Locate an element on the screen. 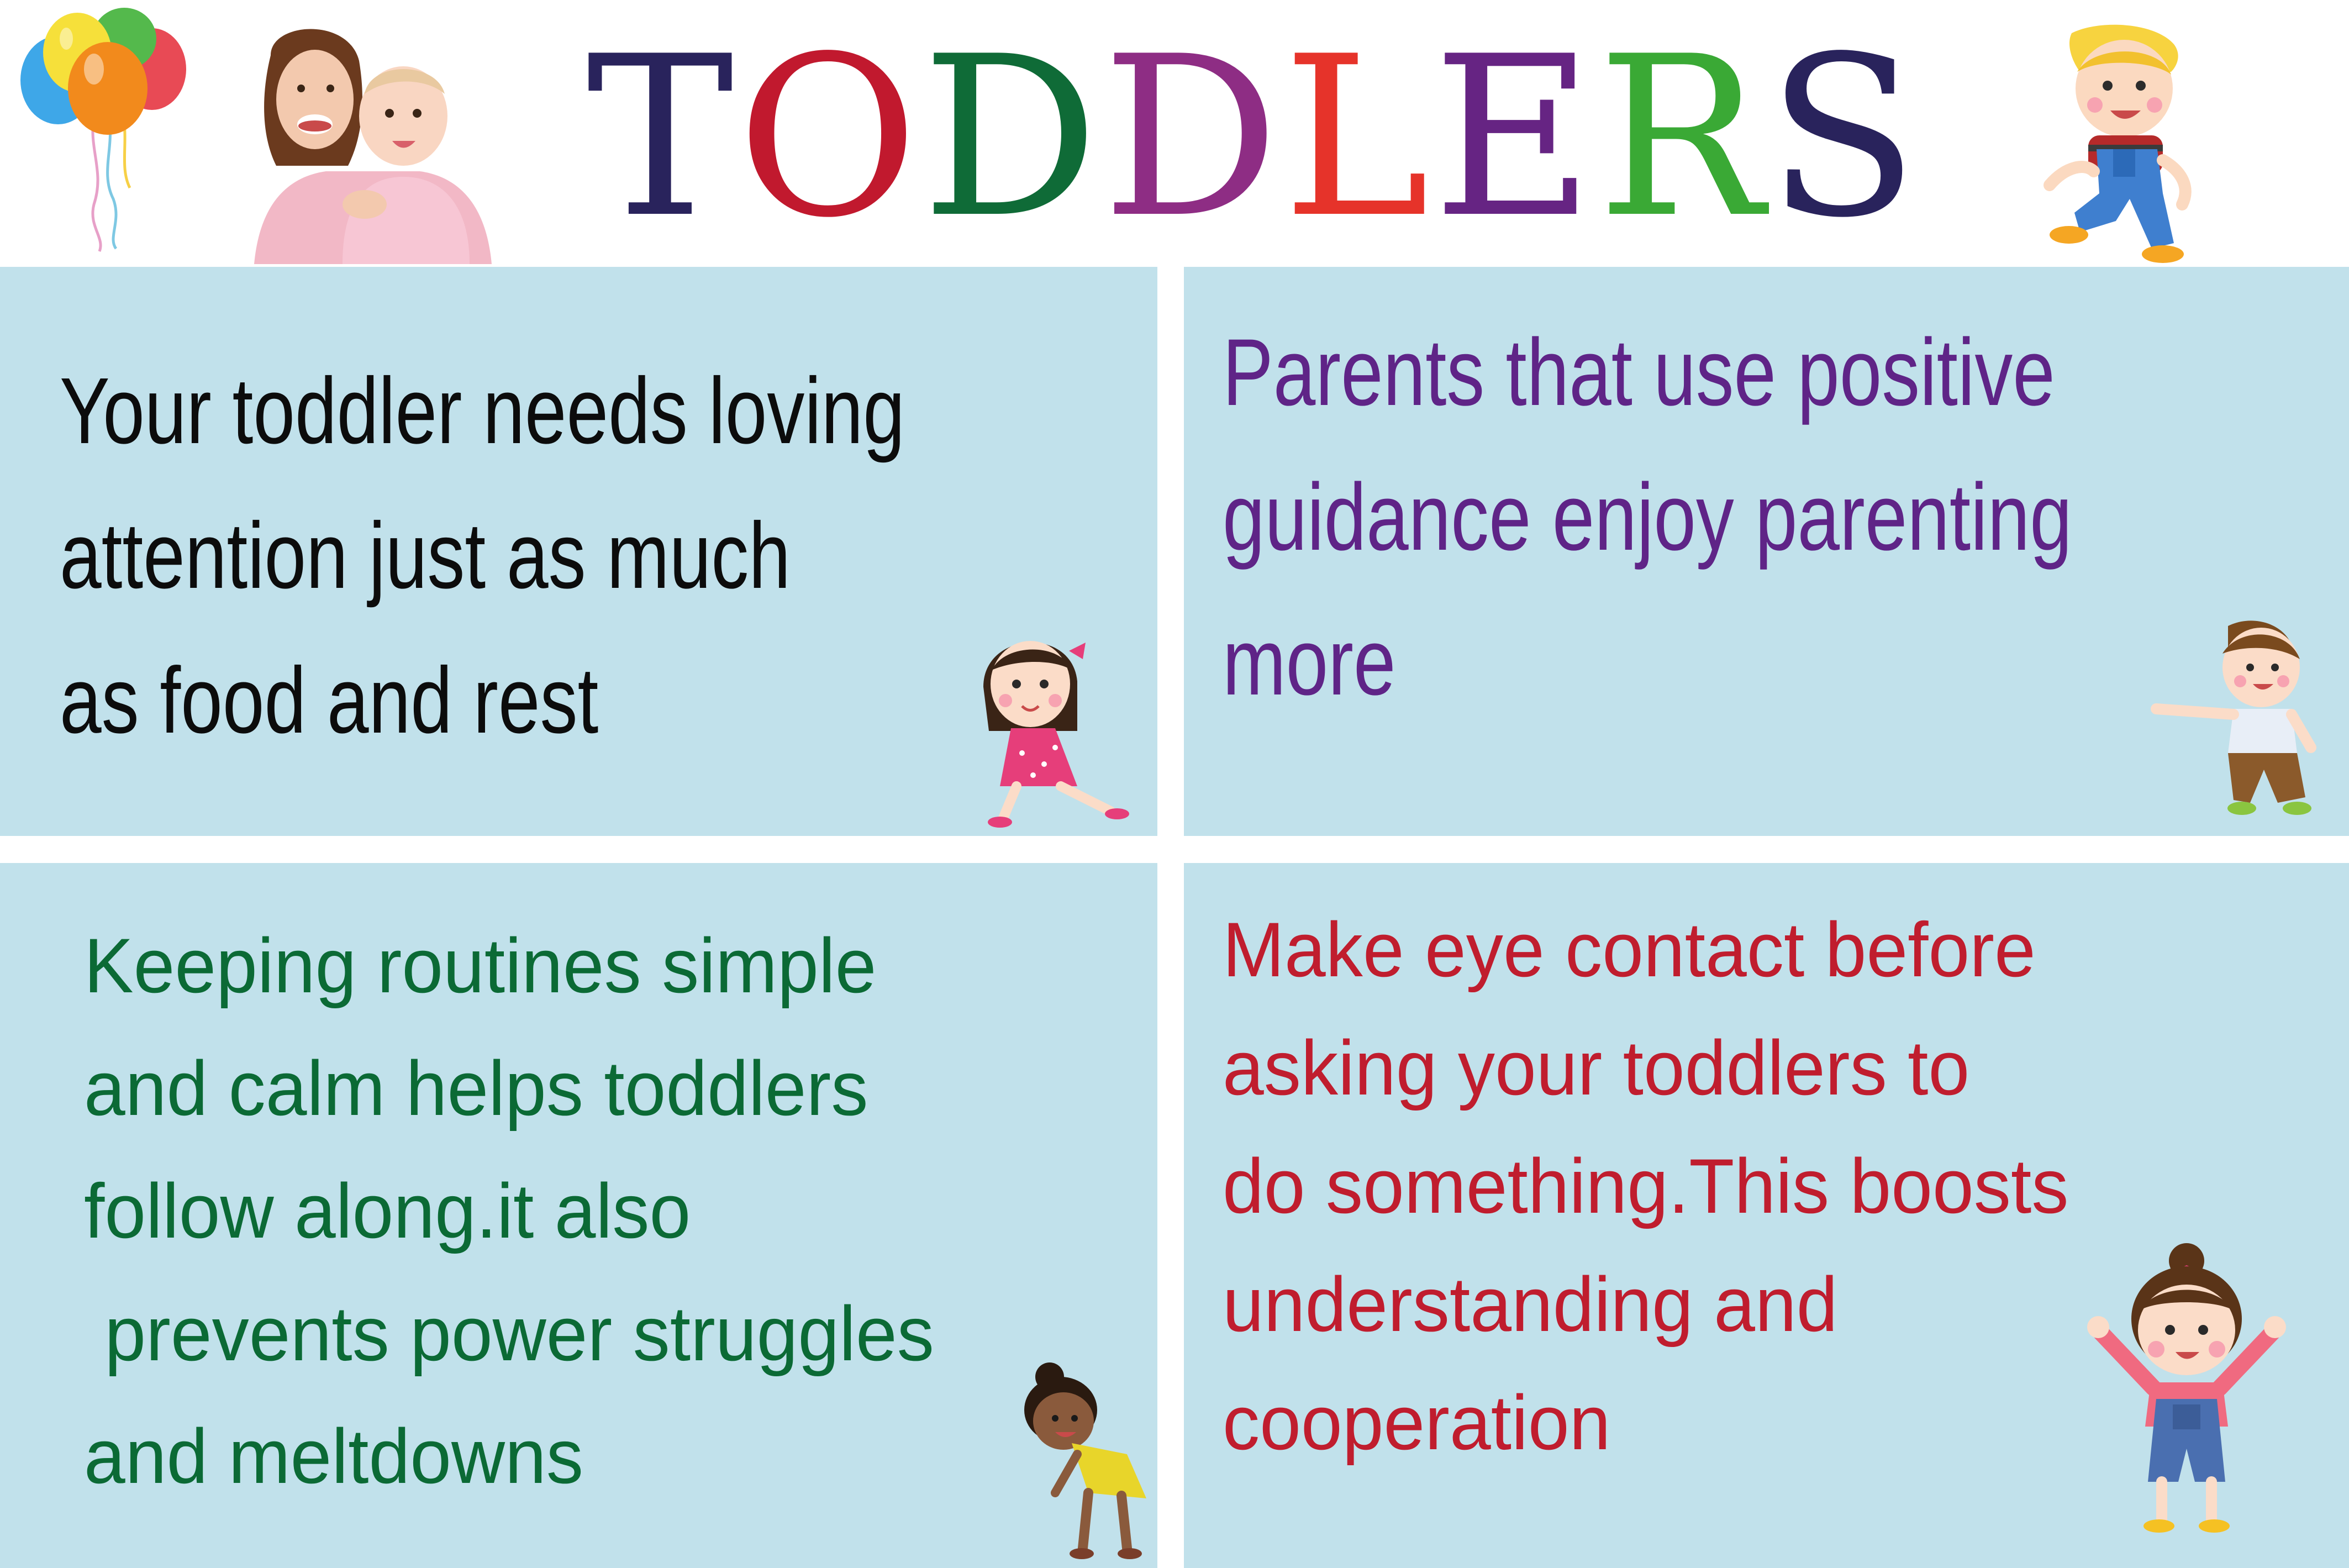 This screenshot has width=2349, height=1568. tip-line: prevents power struggles is located at coordinates (509, 1333).